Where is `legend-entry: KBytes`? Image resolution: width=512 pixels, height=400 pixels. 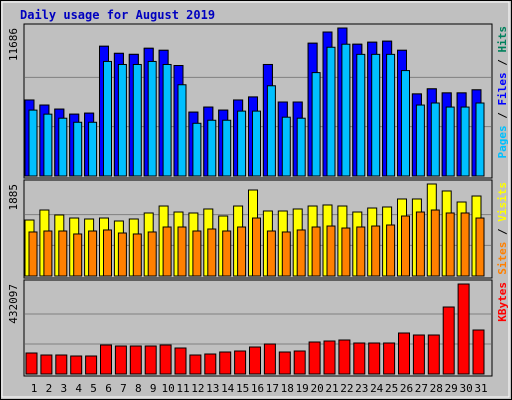 legend-entry: KBytes is located at coordinates (502, 302).